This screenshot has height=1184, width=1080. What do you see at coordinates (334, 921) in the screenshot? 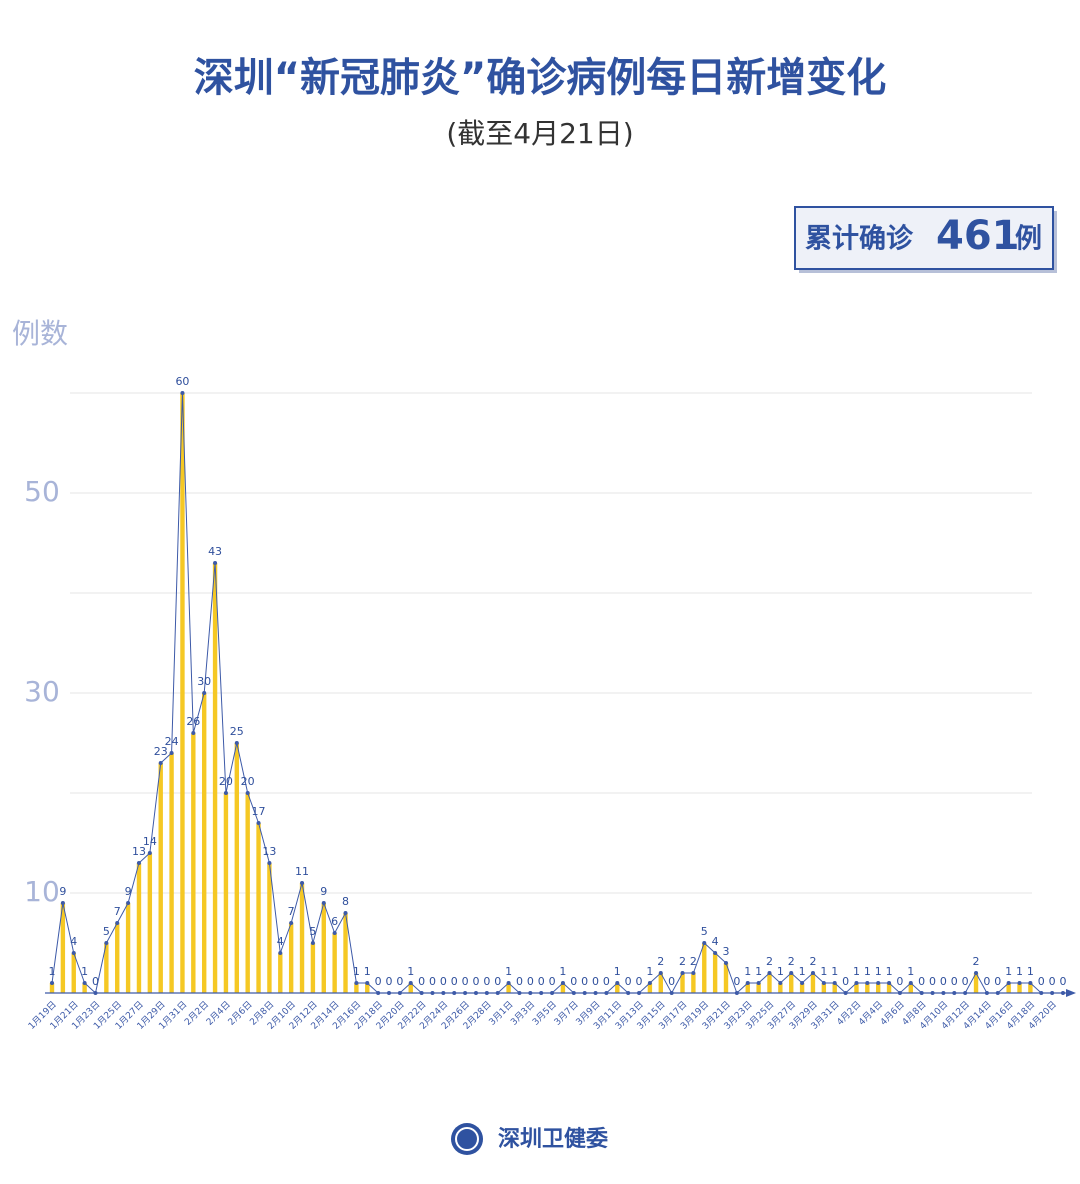
I see `value-label: 6` at bounding box center [334, 921].